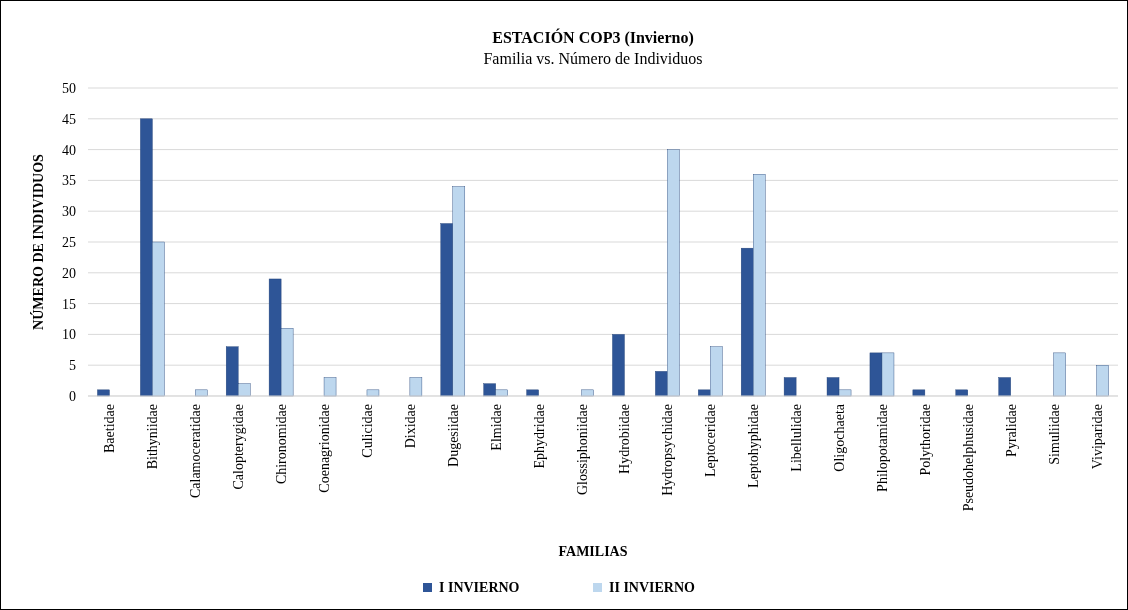 The image size is (1128, 610). I want to click on y-tick-label: 5, so click(72, 366).